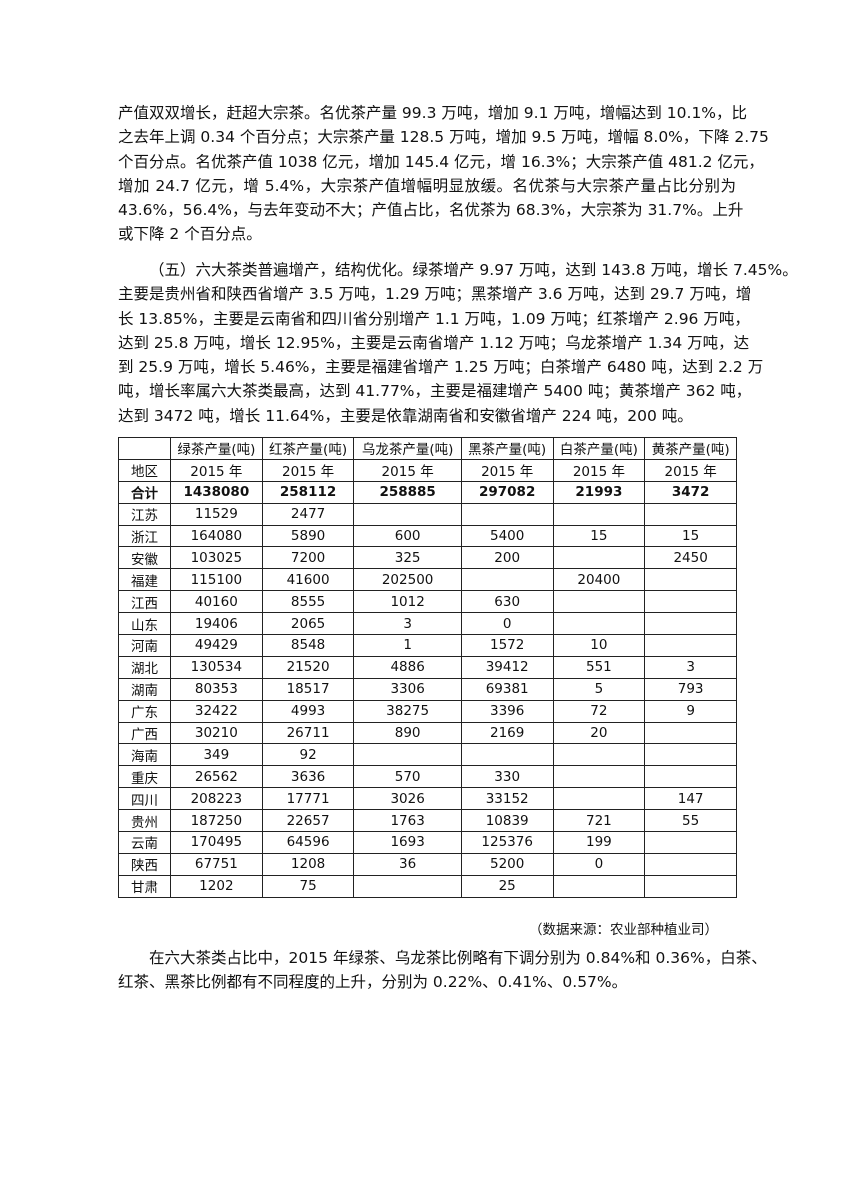 This screenshot has height=1201, width=850. I want to click on value-cell: 125376, so click(507, 842).